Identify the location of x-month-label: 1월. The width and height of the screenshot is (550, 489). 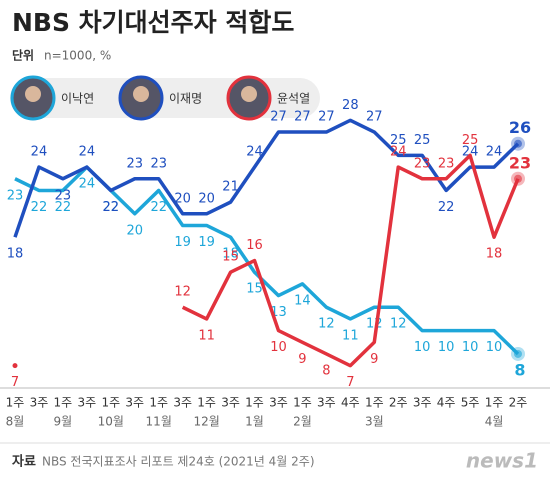
(254, 422).